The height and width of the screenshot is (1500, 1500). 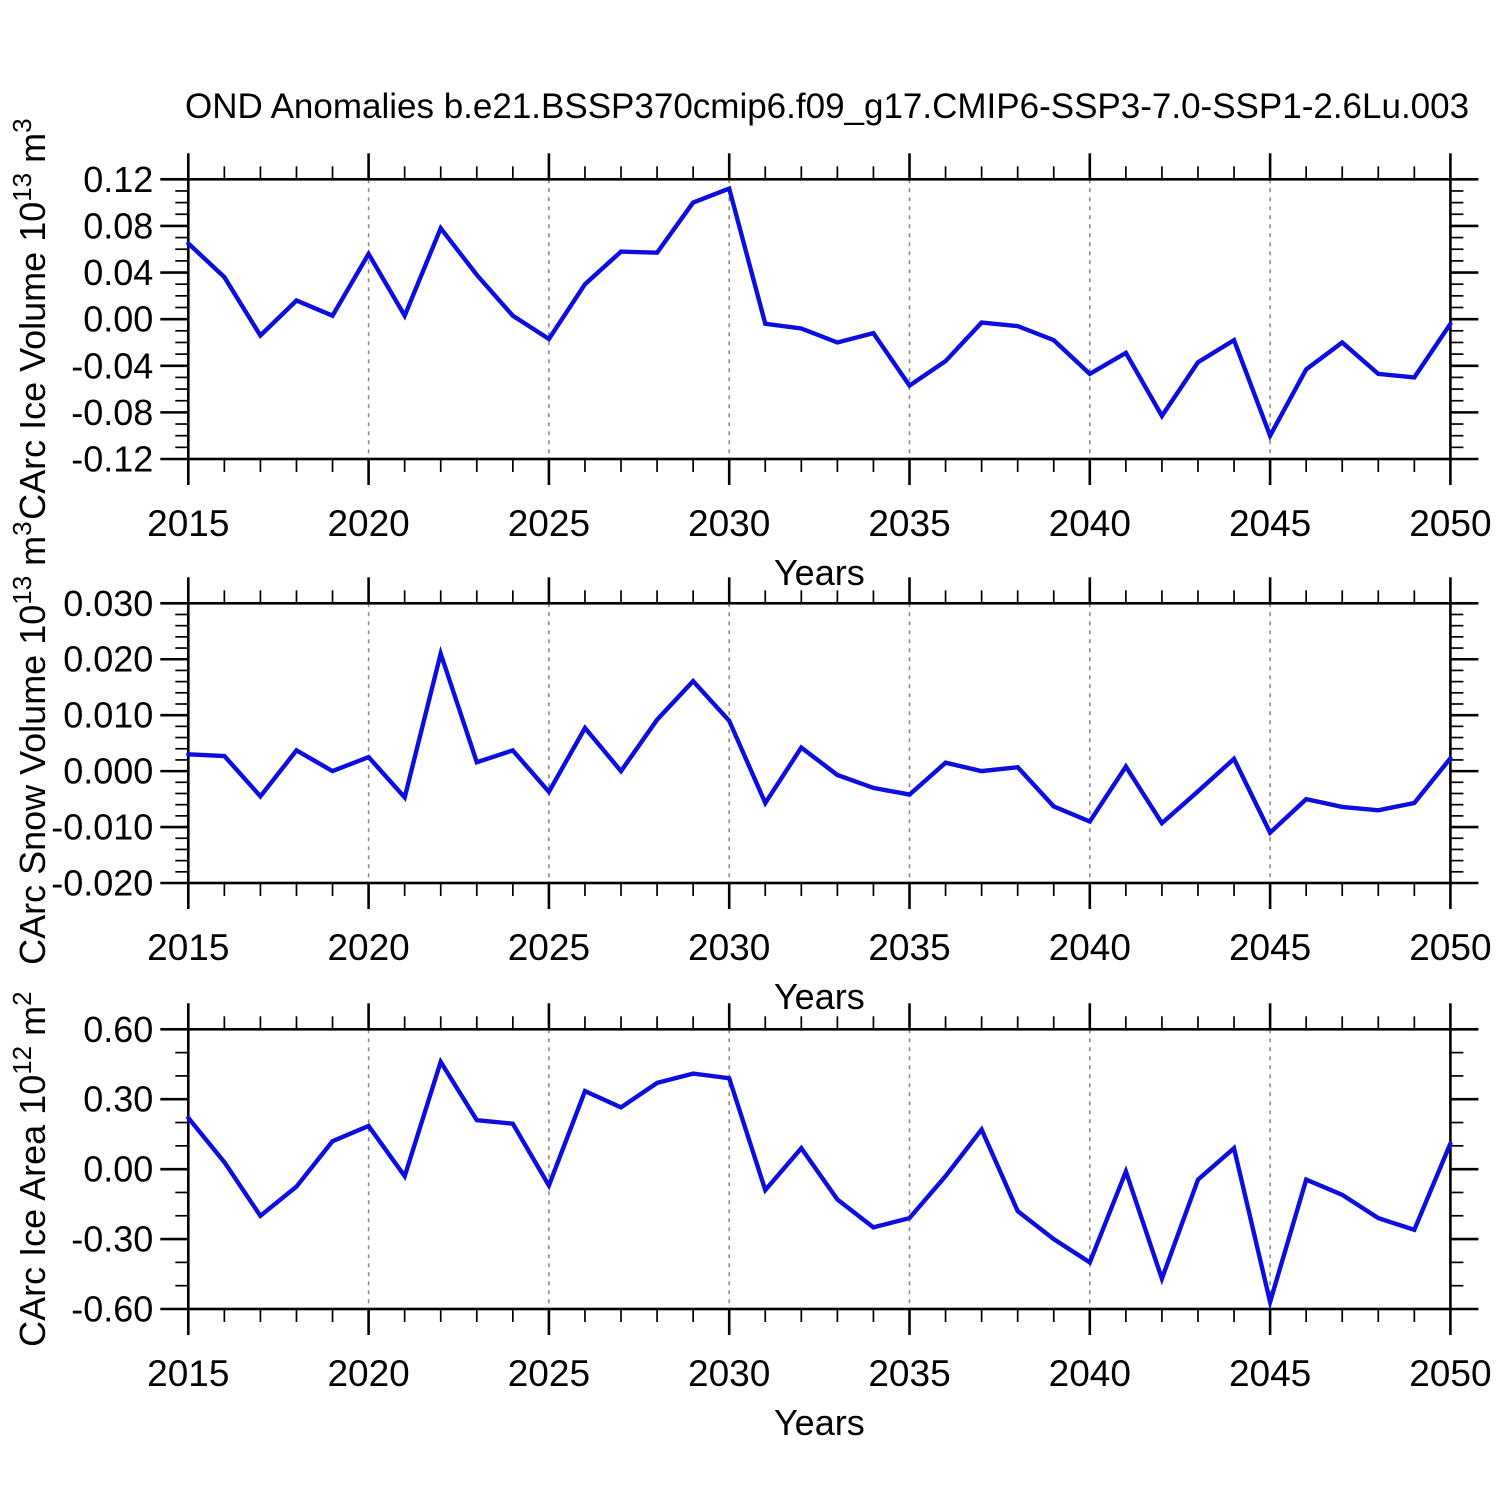 What do you see at coordinates (819, 1183) in the screenshot?
I see `series-carc-ice-area` at bounding box center [819, 1183].